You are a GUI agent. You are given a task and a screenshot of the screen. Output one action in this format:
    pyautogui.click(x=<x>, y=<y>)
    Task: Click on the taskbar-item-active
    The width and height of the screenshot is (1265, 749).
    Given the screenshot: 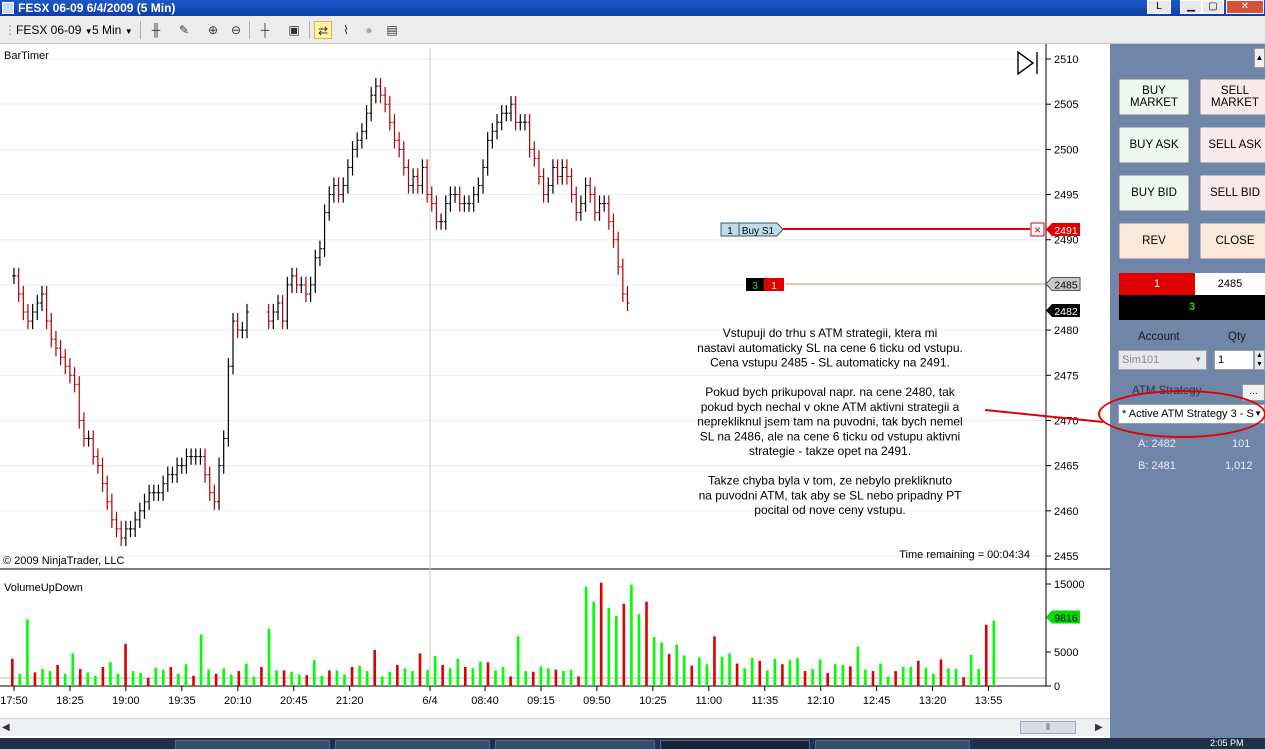 What is the action you would take?
    pyautogui.click(x=735, y=744)
    